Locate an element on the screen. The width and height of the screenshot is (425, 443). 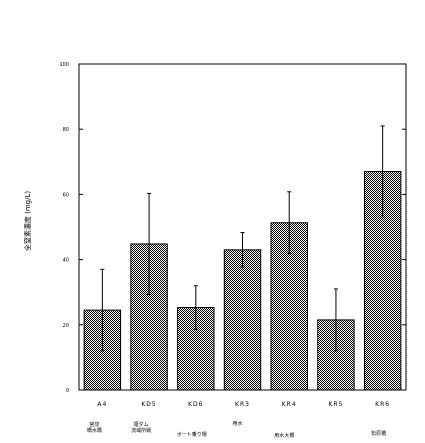
location-label: 用水大橋 is located at coordinates (284, 435).